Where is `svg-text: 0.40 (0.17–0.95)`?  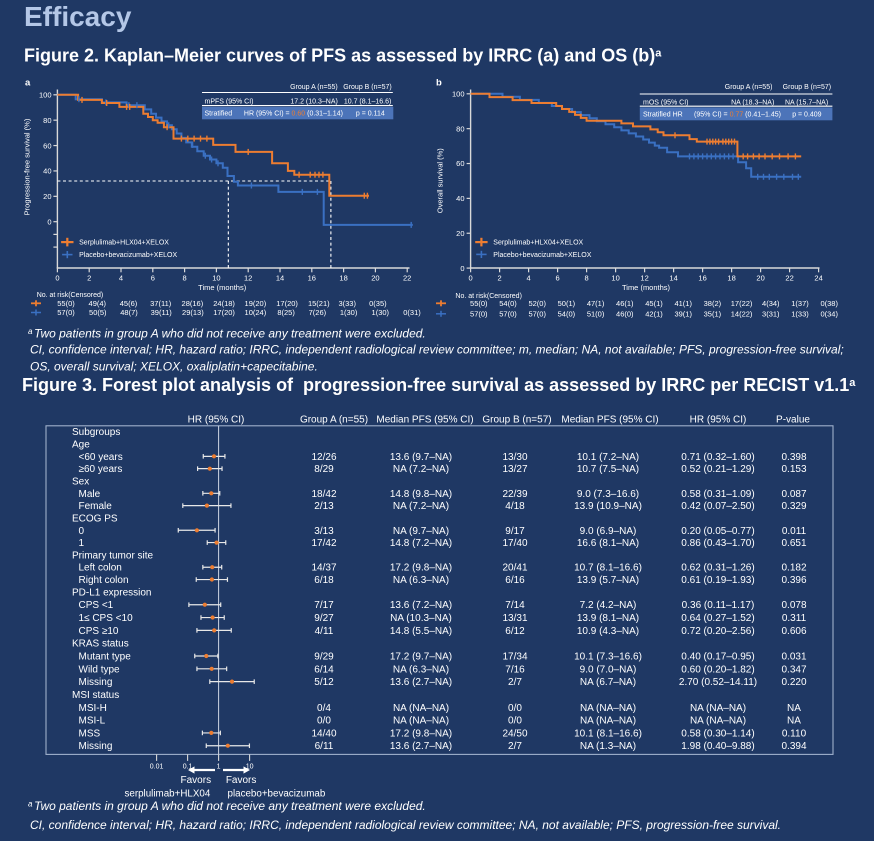 svg-text: 0.40 (0.17–0.95) is located at coordinates (717, 657).